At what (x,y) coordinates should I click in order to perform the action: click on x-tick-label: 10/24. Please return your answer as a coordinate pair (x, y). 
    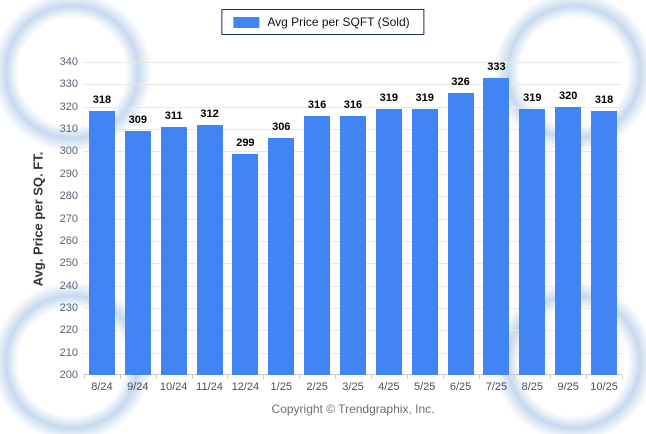
    Looking at the image, I should click on (173, 387).